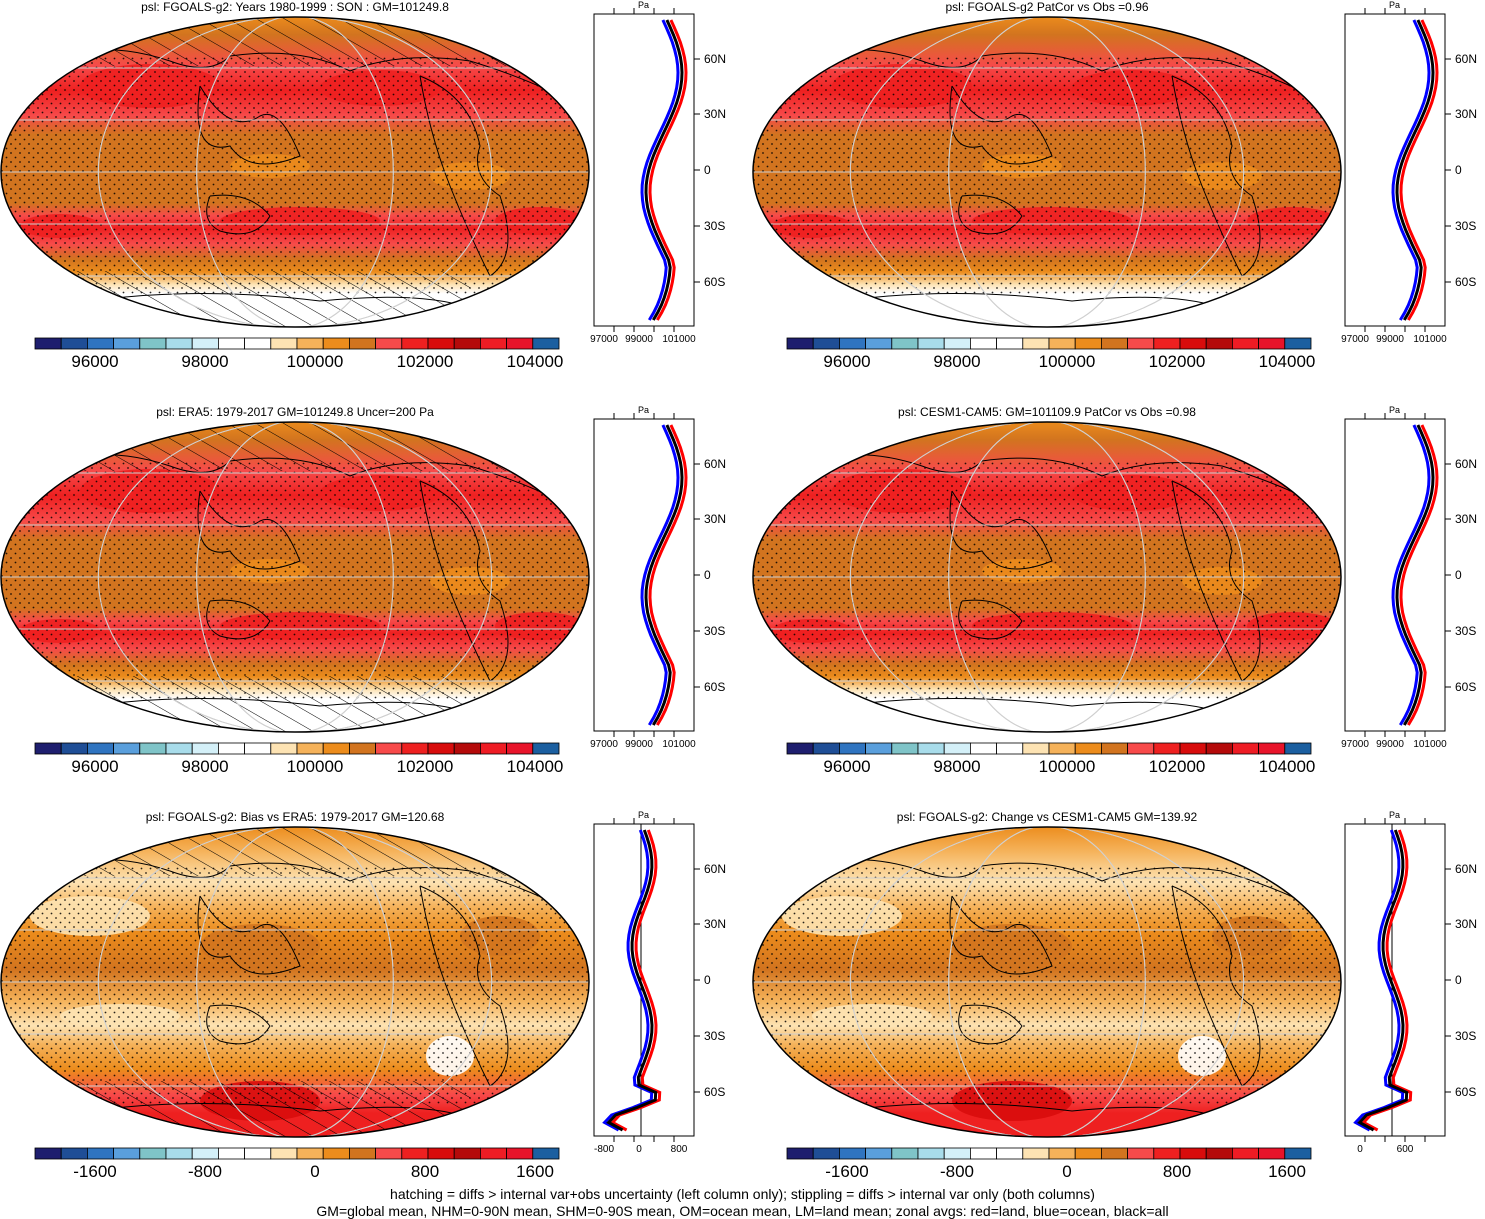  I want to click on colorbar-label: 102000, so click(425, 766).